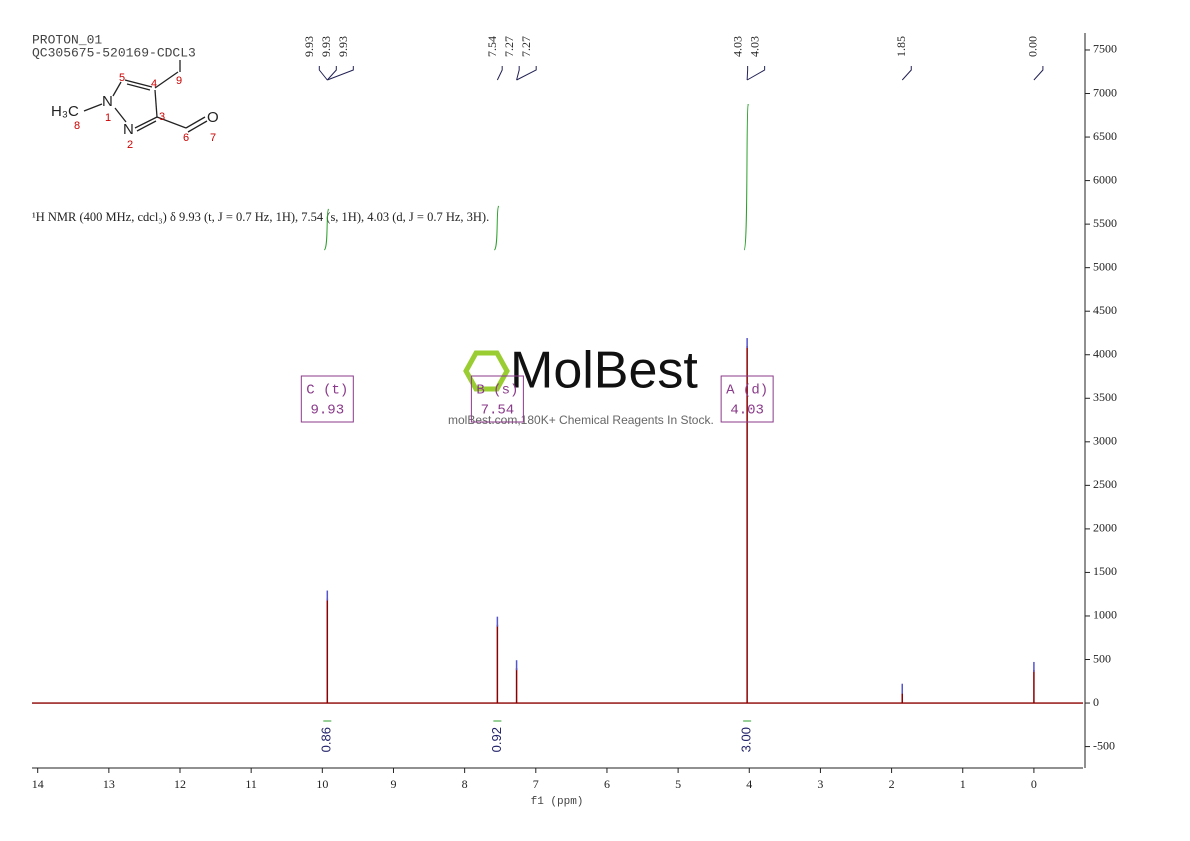  I want to click on y-tick-label: 3000, so click(1105, 441).